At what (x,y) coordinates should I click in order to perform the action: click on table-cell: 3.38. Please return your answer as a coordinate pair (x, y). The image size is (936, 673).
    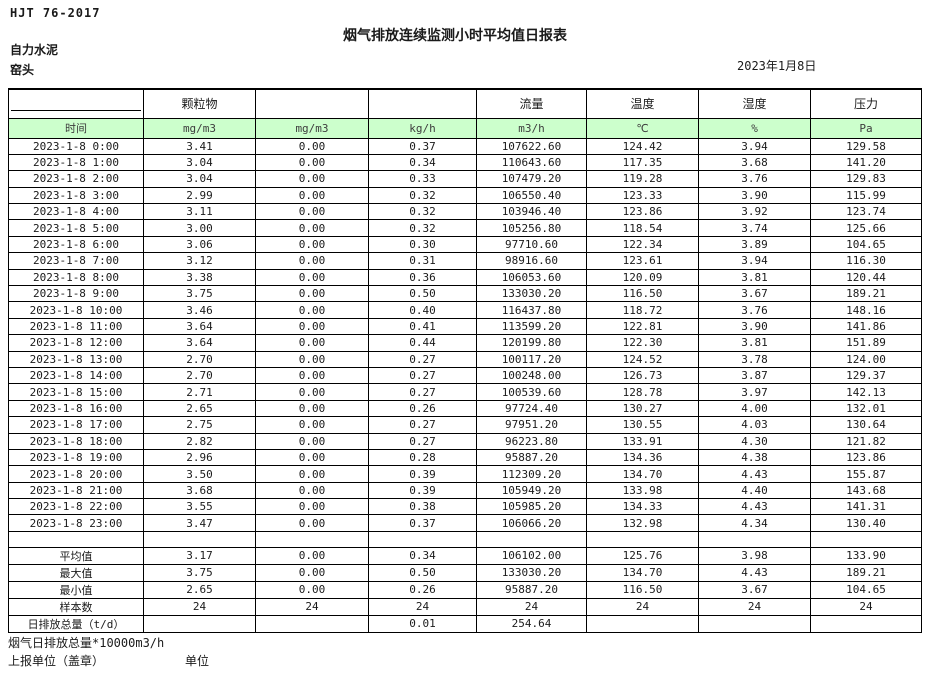
    Looking at the image, I should click on (199, 277).